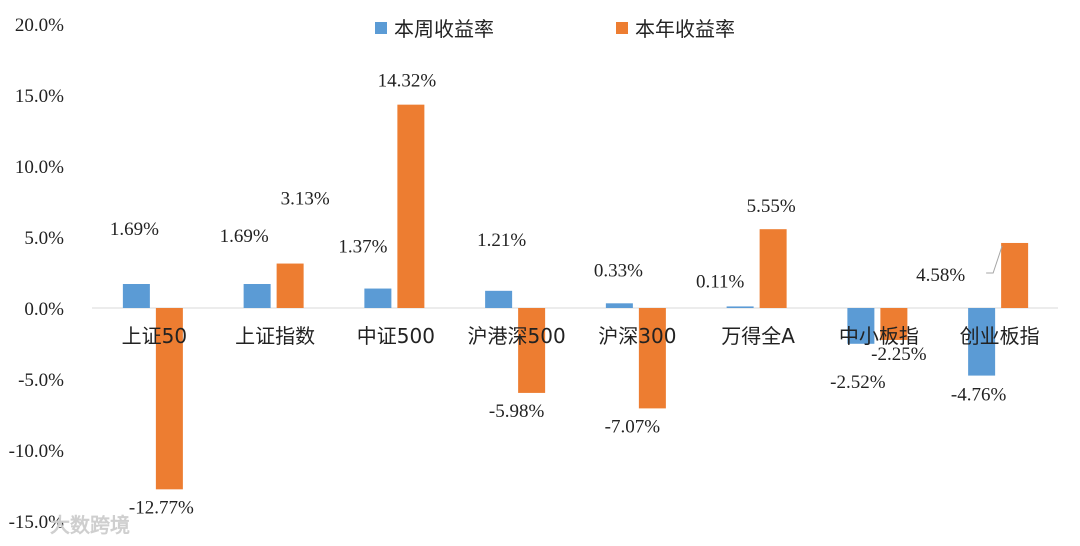 This screenshot has height=546, width=1080. Describe the element at coordinates (90, 525) in the screenshot. I see `watermark: 大数跨境` at that location.